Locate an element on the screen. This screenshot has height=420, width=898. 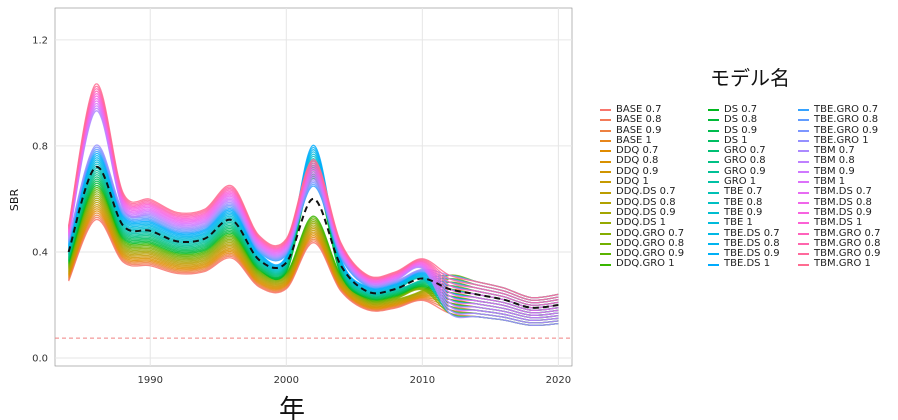
legend-item: TBE.DS 0.9 is located at coordinates (744, 253).